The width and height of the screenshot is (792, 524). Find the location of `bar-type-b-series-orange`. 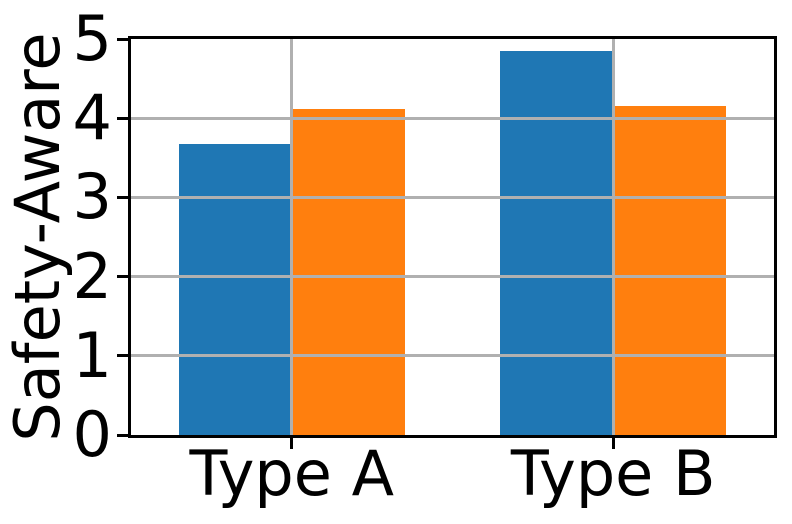

bar-type-b-series-orange is located at coordinates (670, 270).